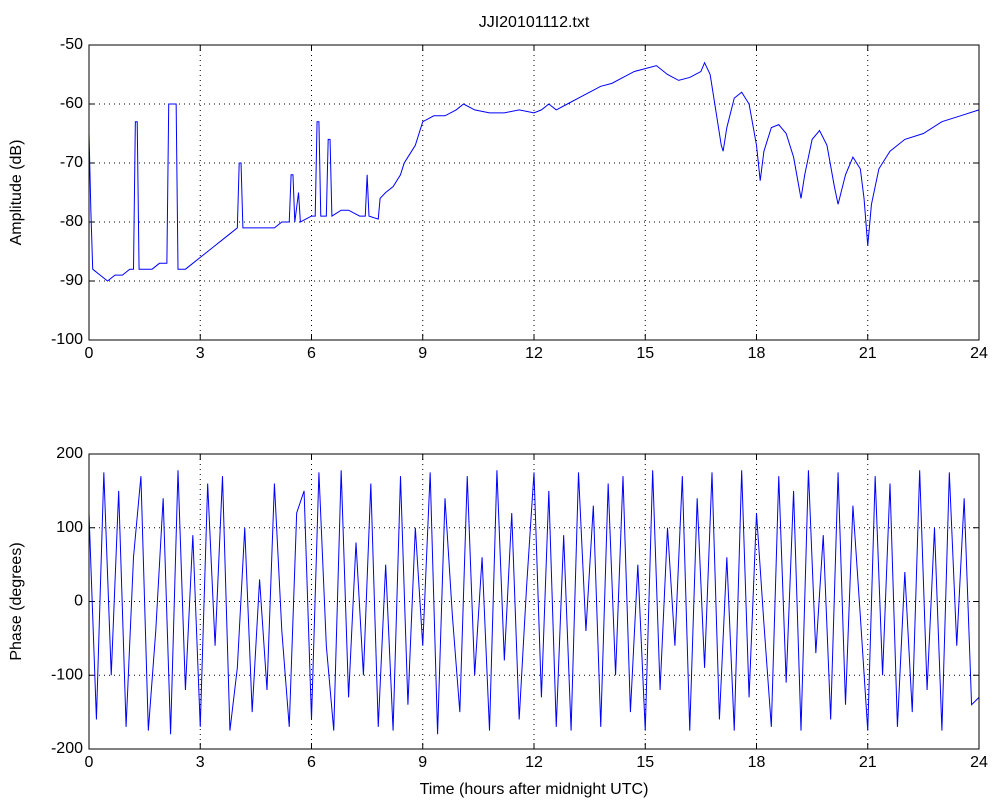 Image resolution: width=998 pixels, height=806 pixels. Describe the element at coordinates (534, 789) in the screenshot. I see `x-axis-label: Time (hours after midnight UTC)` at that location.